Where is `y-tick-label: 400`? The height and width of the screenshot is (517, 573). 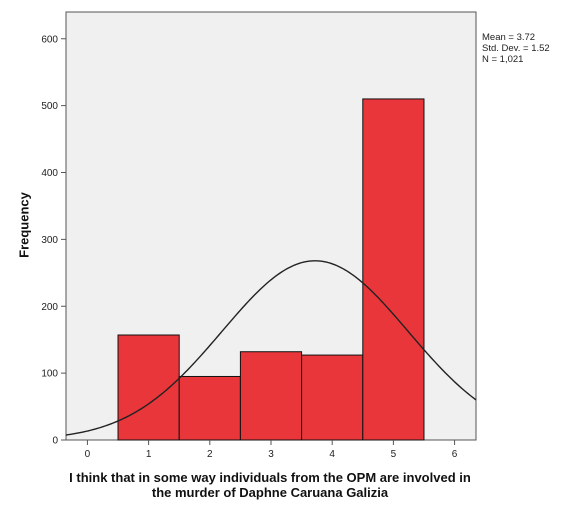 y-tick-label: 400 is located at coordinates (49, 173).